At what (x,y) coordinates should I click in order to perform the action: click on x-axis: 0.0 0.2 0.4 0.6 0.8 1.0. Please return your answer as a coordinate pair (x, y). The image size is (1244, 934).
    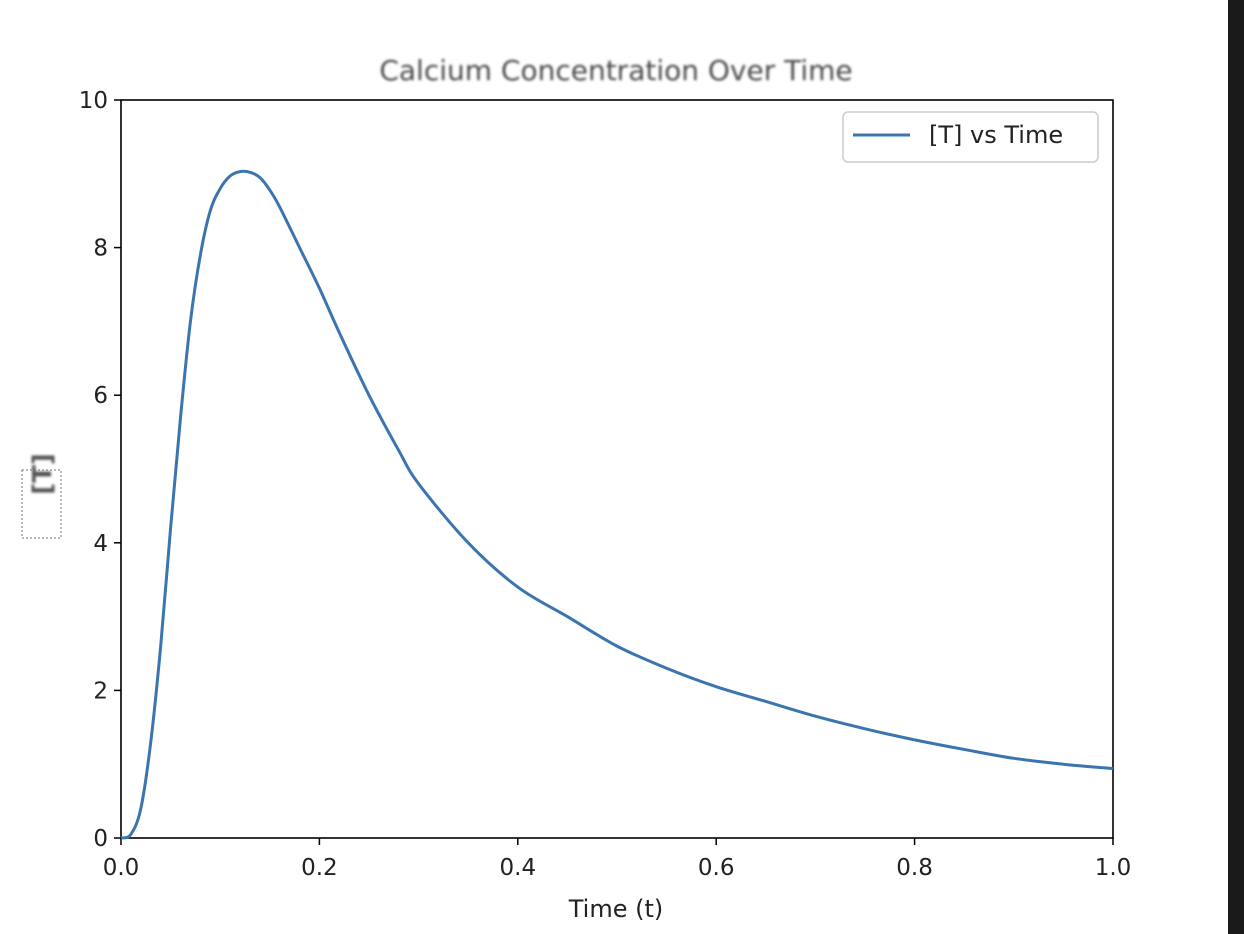
    Looking at the image, I should click on (617, 859).